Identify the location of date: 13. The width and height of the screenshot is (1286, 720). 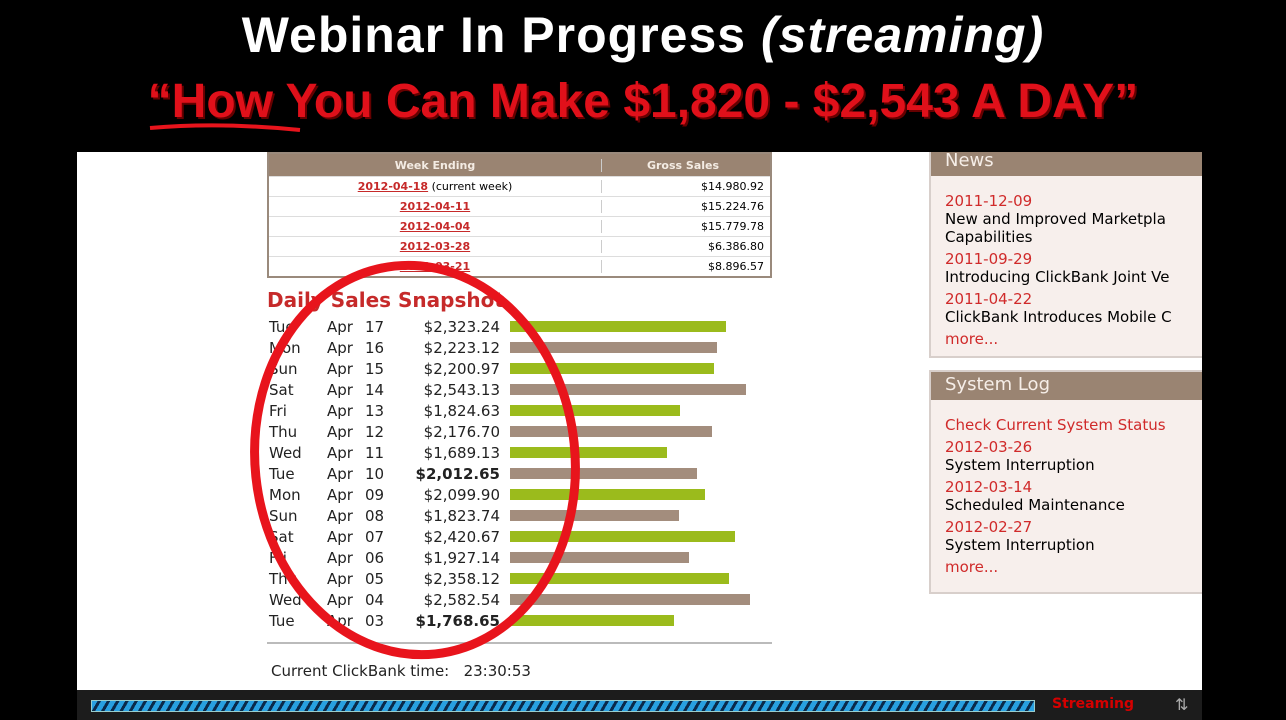
(375, 410).